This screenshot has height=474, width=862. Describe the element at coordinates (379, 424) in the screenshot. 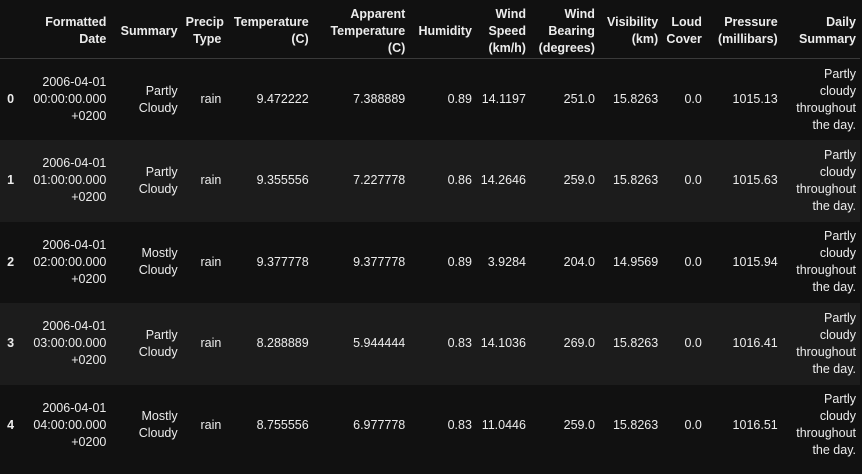

I see `cell-apparent-temperature: 6.977778` at that location.